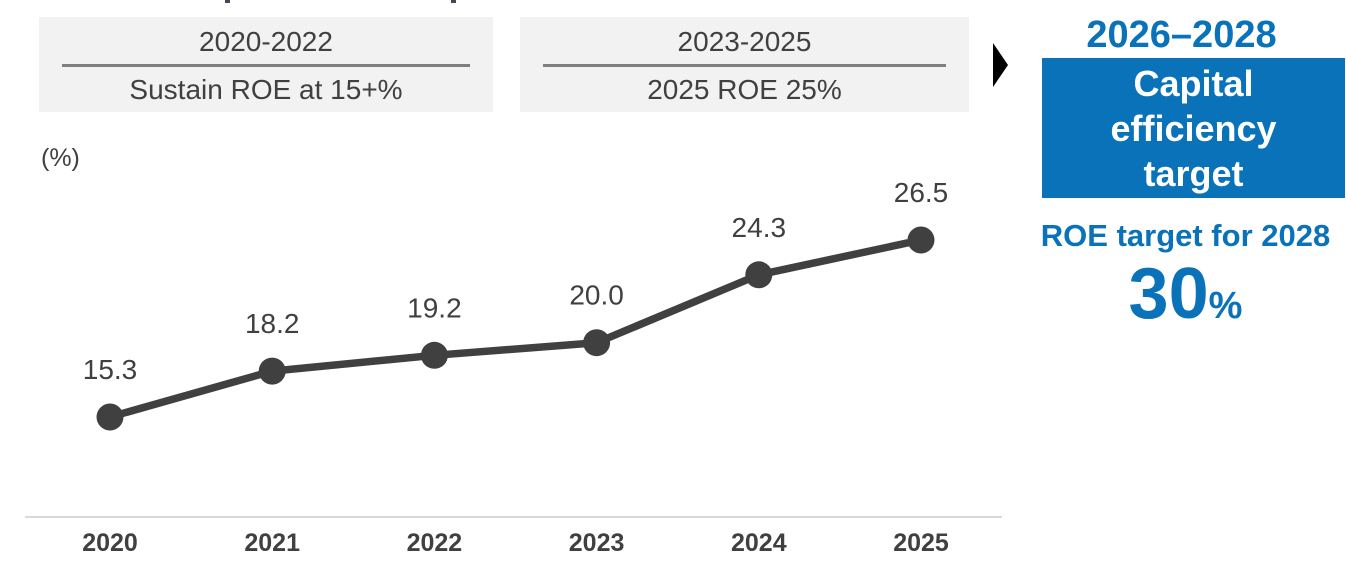 The image size is (1346, 577). I want to click on data-point-label: 26.5, so click(921, 192).